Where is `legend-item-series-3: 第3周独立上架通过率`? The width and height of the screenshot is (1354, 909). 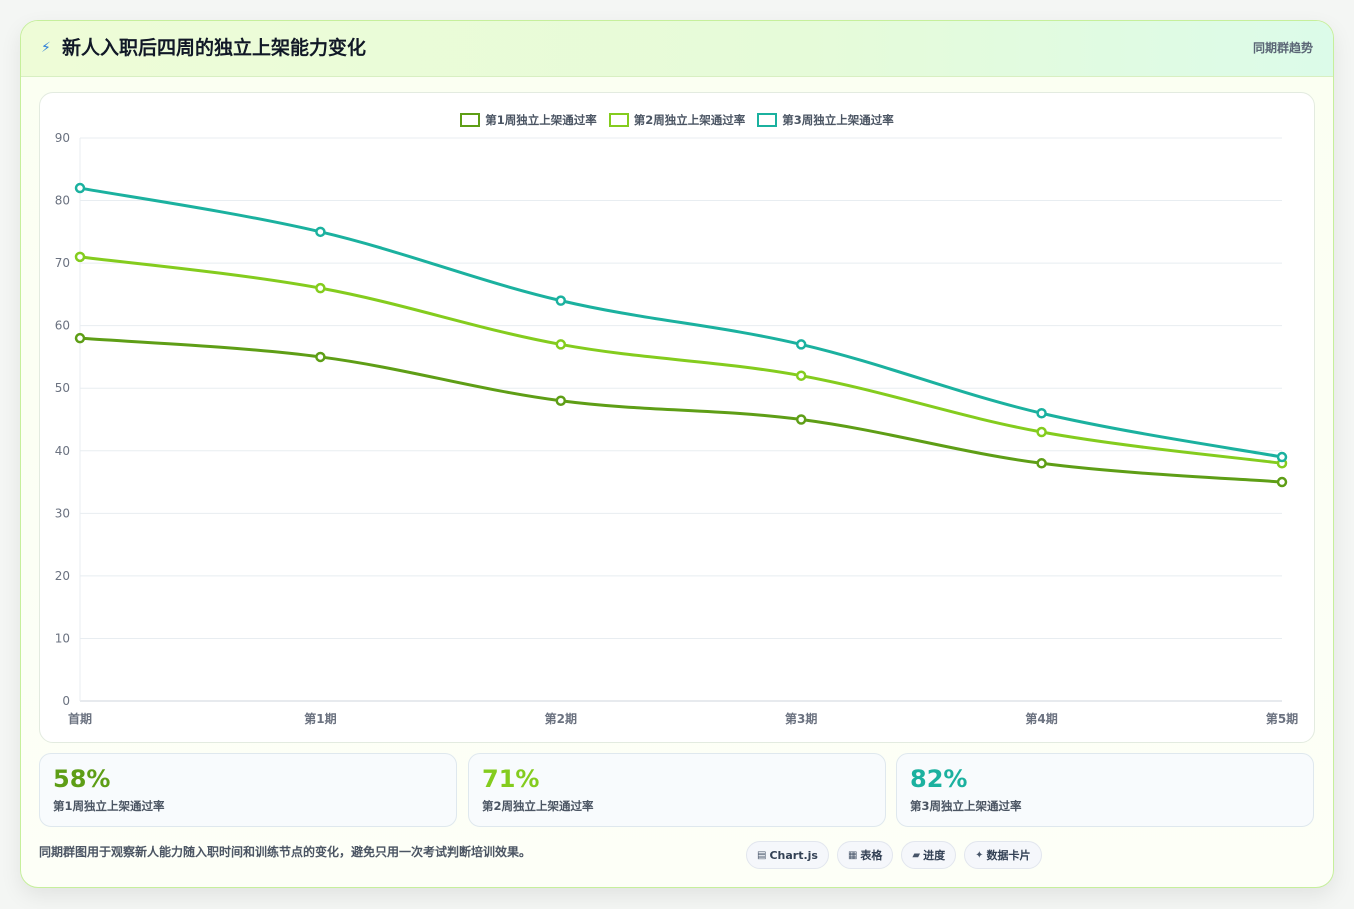 legend-item-series-3: 第3周独立上架通过率 is located at coordinates (825, 120).